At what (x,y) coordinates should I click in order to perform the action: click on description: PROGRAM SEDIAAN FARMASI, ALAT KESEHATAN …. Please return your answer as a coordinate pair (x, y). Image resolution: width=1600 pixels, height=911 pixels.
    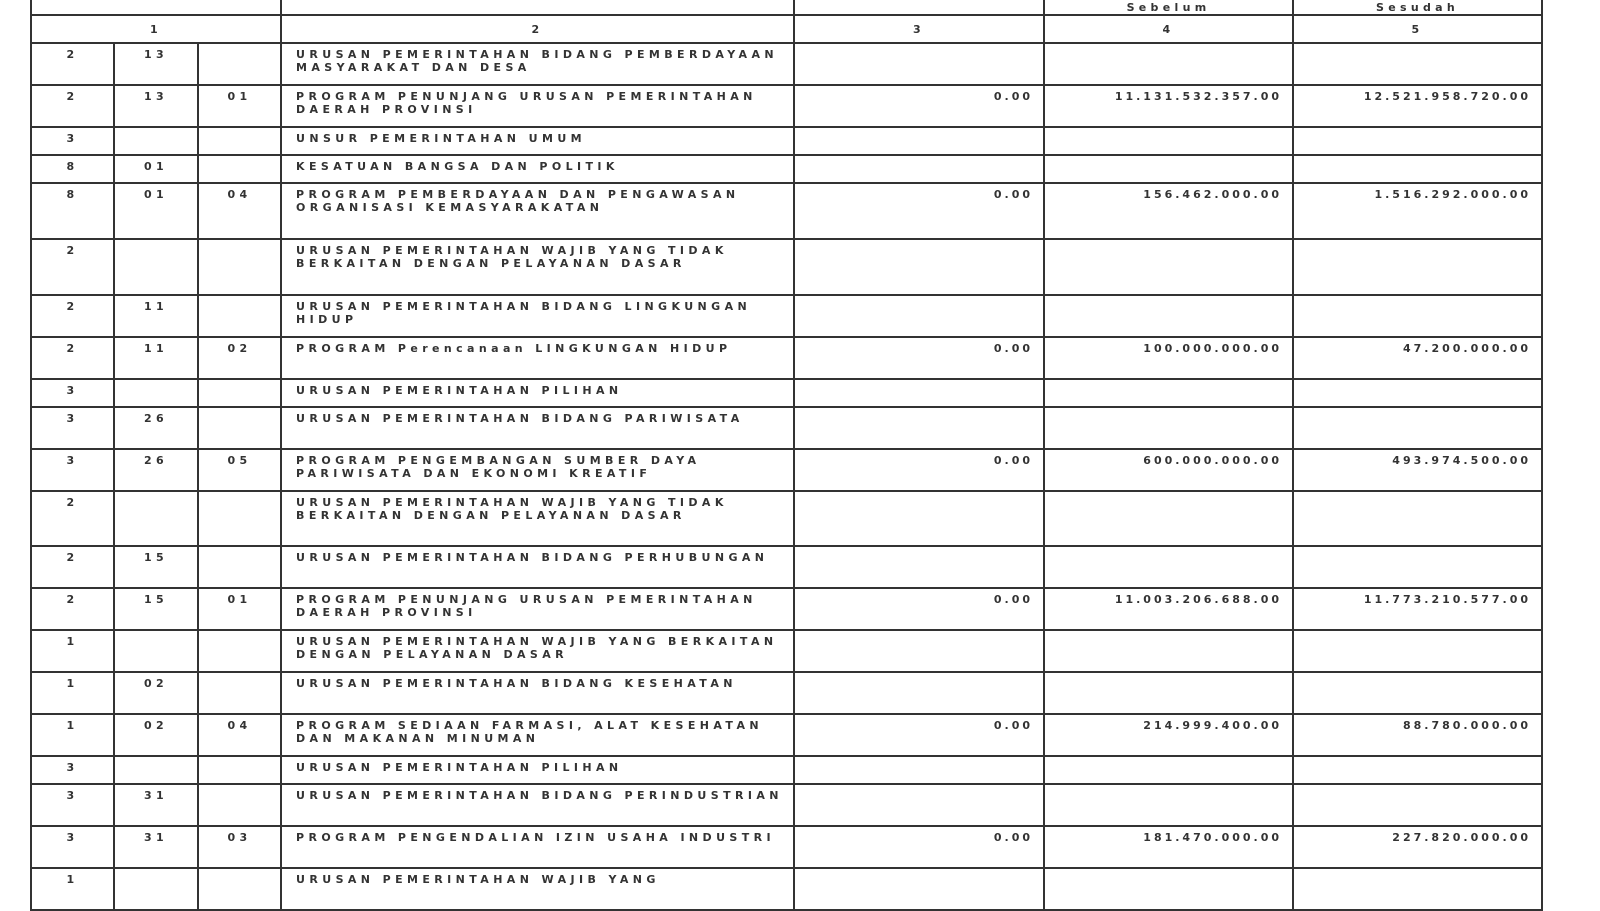
    Looking at the image, I should click on (538, 735).